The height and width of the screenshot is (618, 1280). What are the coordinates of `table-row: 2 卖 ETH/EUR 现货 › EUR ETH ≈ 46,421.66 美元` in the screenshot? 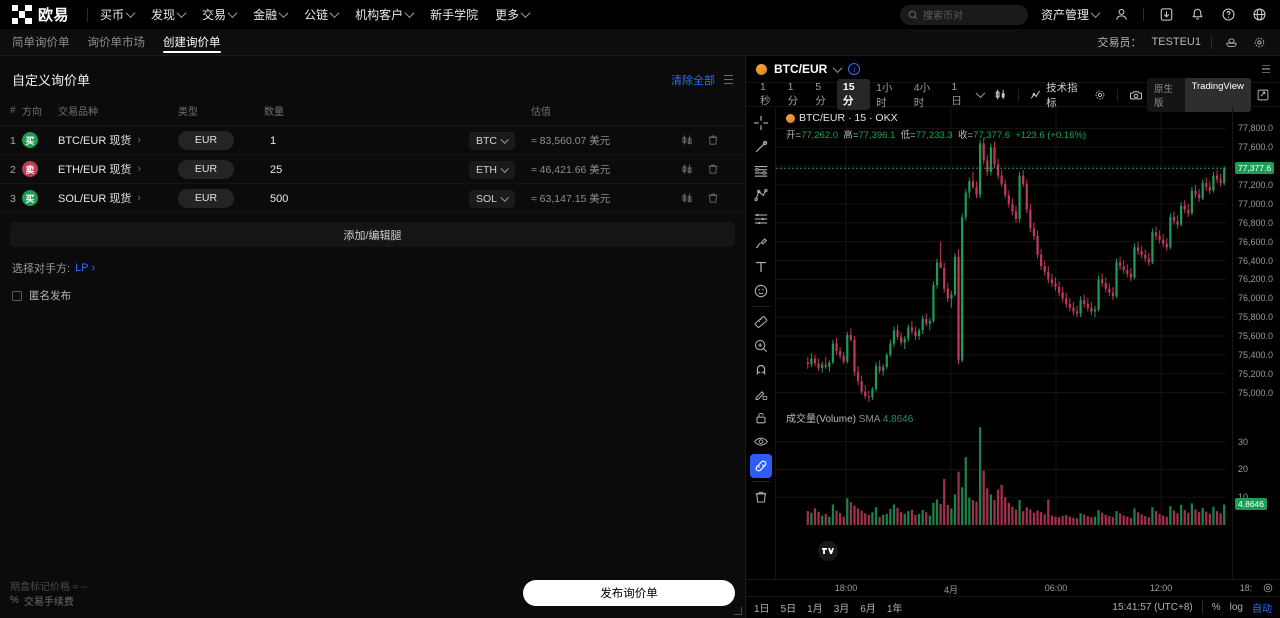 It's located at (372, 169).